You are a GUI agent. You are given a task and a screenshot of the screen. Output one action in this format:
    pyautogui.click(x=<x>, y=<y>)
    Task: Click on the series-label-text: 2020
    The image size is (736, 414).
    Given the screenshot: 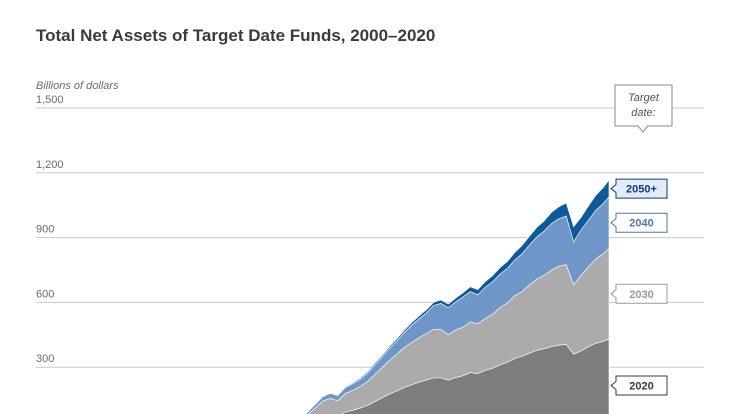 What is the action you would take?
    pyautogui.click(x=641, y=387)
    